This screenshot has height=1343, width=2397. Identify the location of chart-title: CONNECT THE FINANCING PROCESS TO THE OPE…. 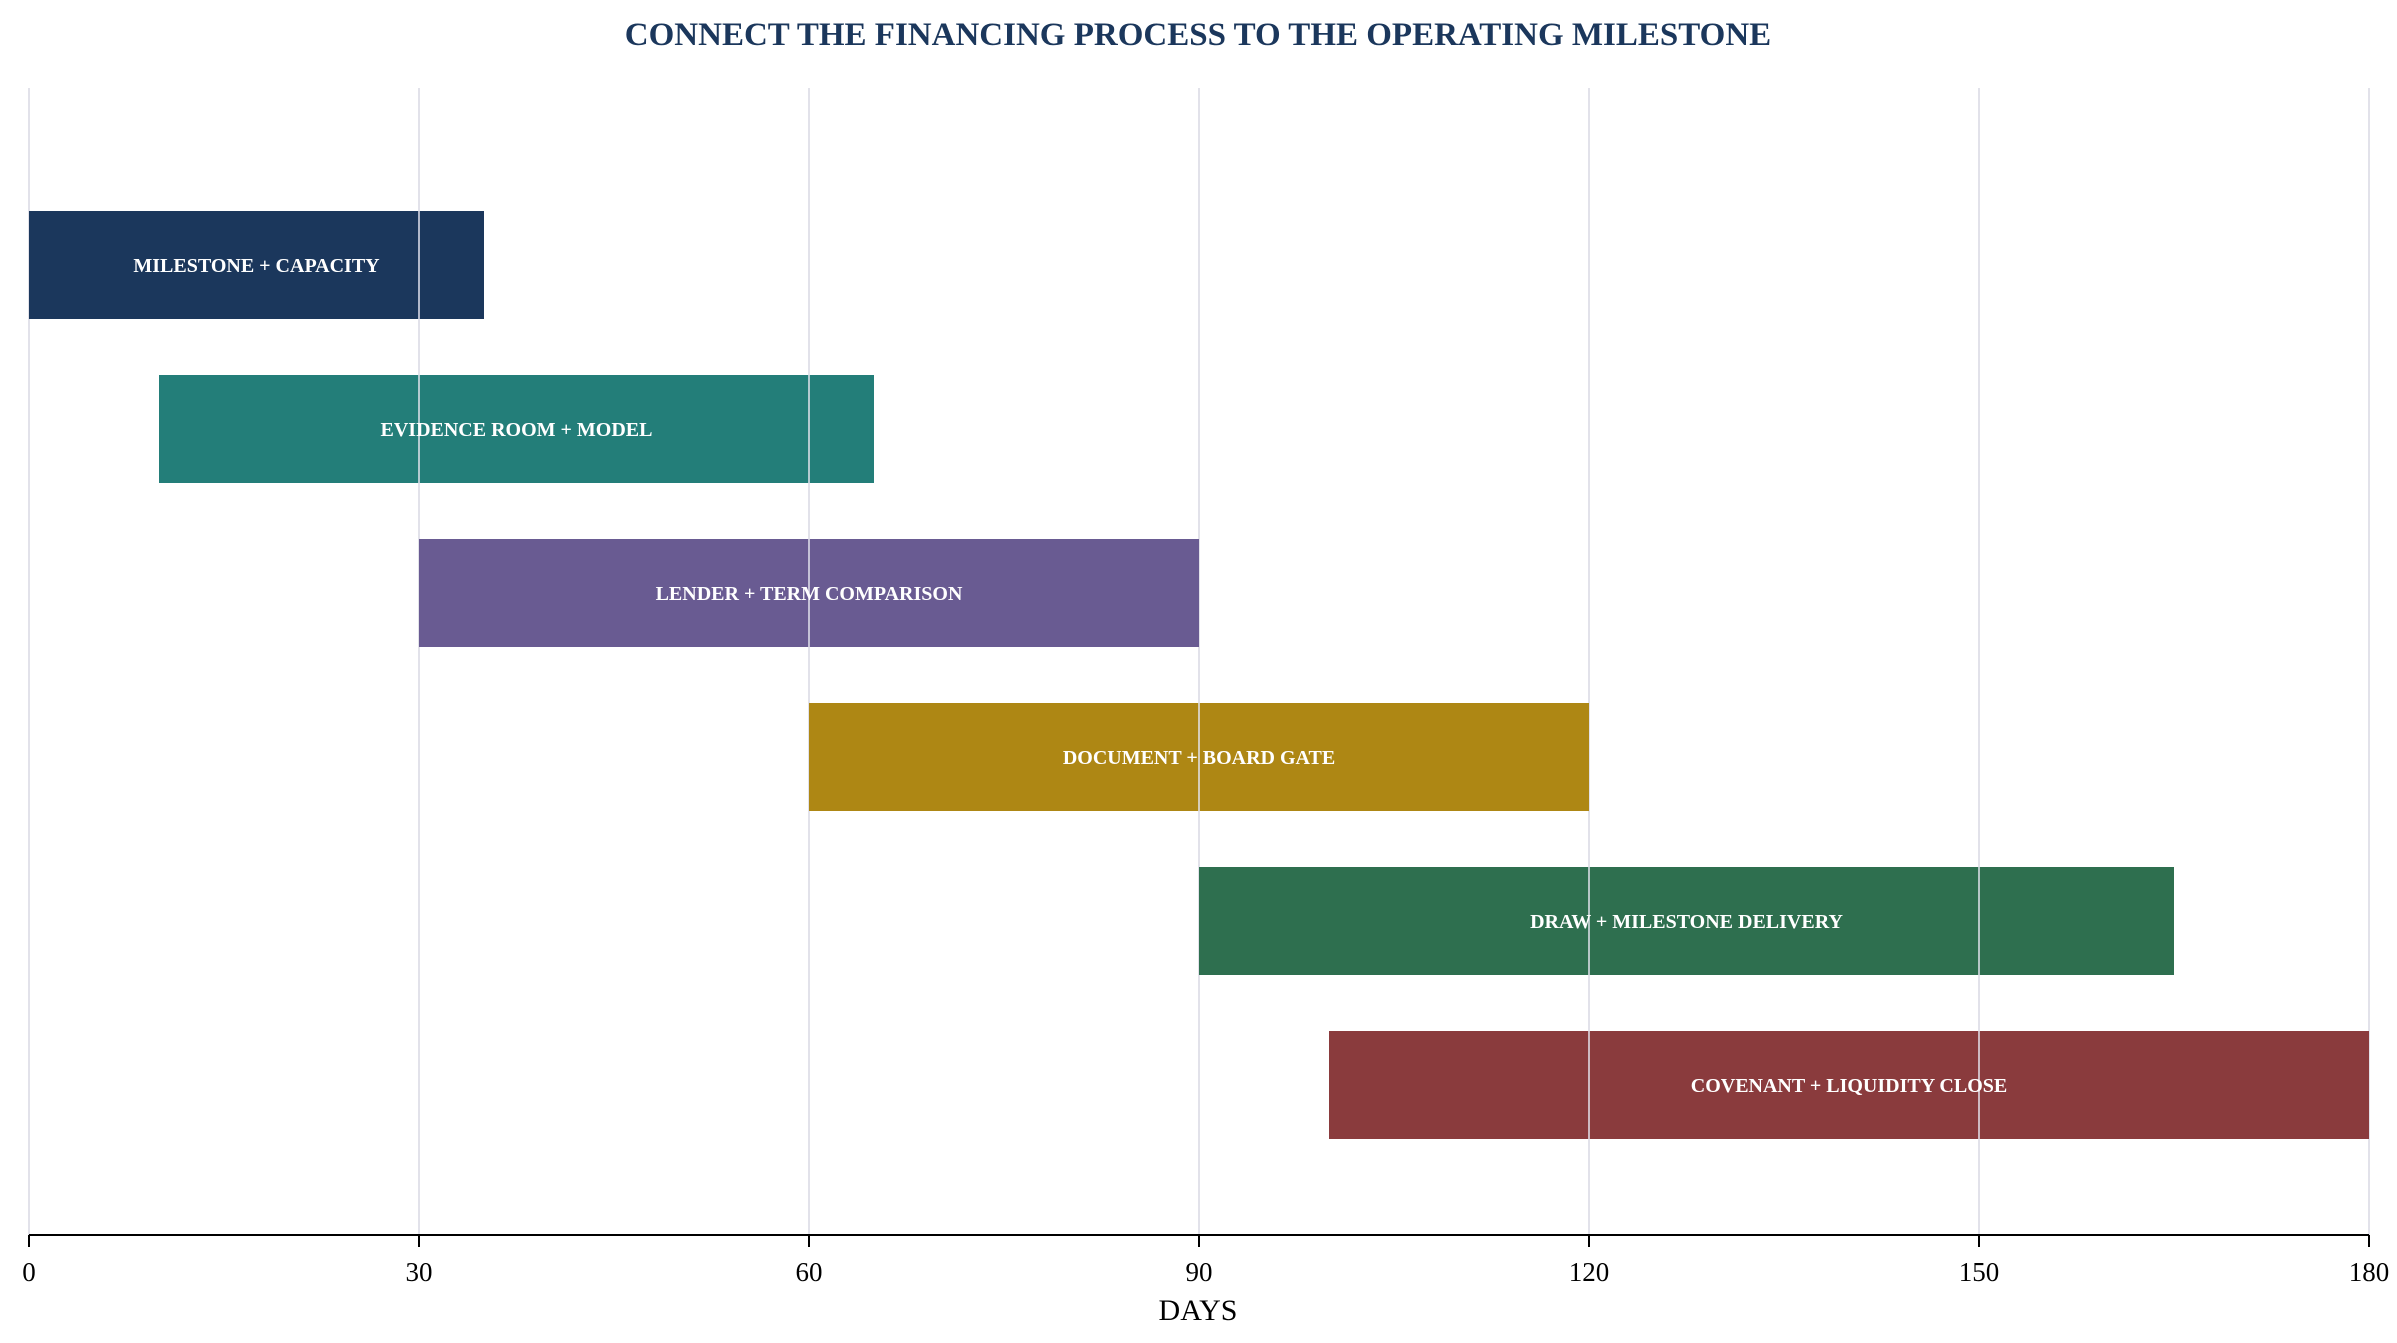
(1198, 35).